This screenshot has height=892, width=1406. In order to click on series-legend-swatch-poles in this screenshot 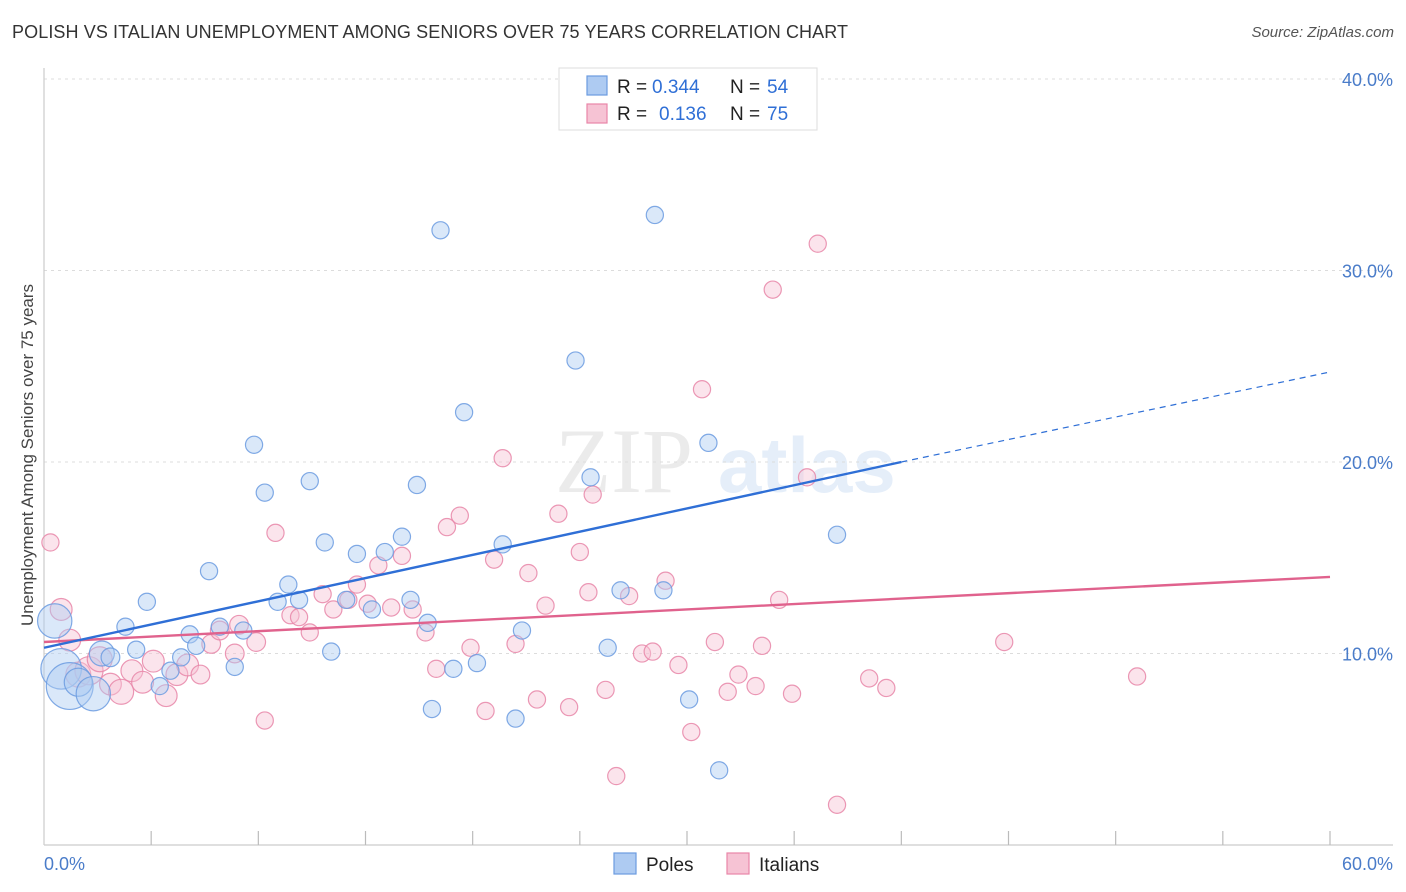, I will do `click(625, 863)`.